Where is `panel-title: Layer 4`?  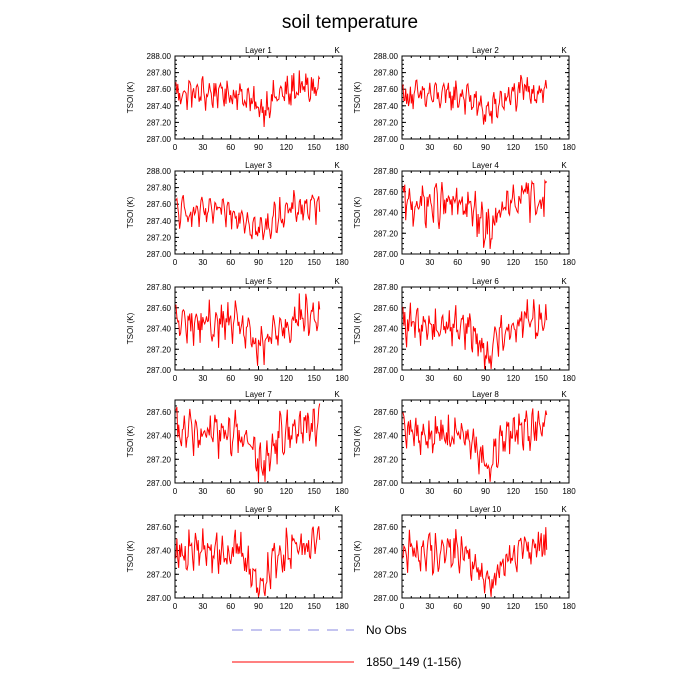 panel-title: Layer 4 is located at coordinates (485, 165).